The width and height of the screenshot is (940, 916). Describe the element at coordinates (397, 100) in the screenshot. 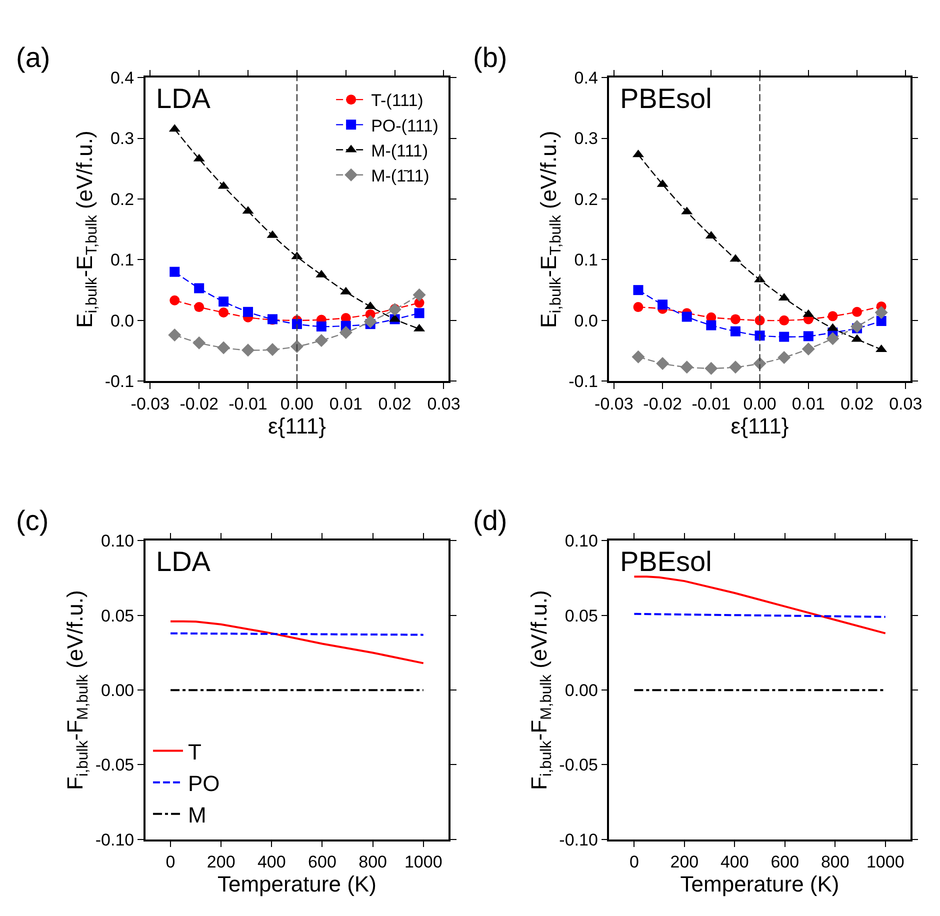

I see `legend-label: T-(111)` at that location.